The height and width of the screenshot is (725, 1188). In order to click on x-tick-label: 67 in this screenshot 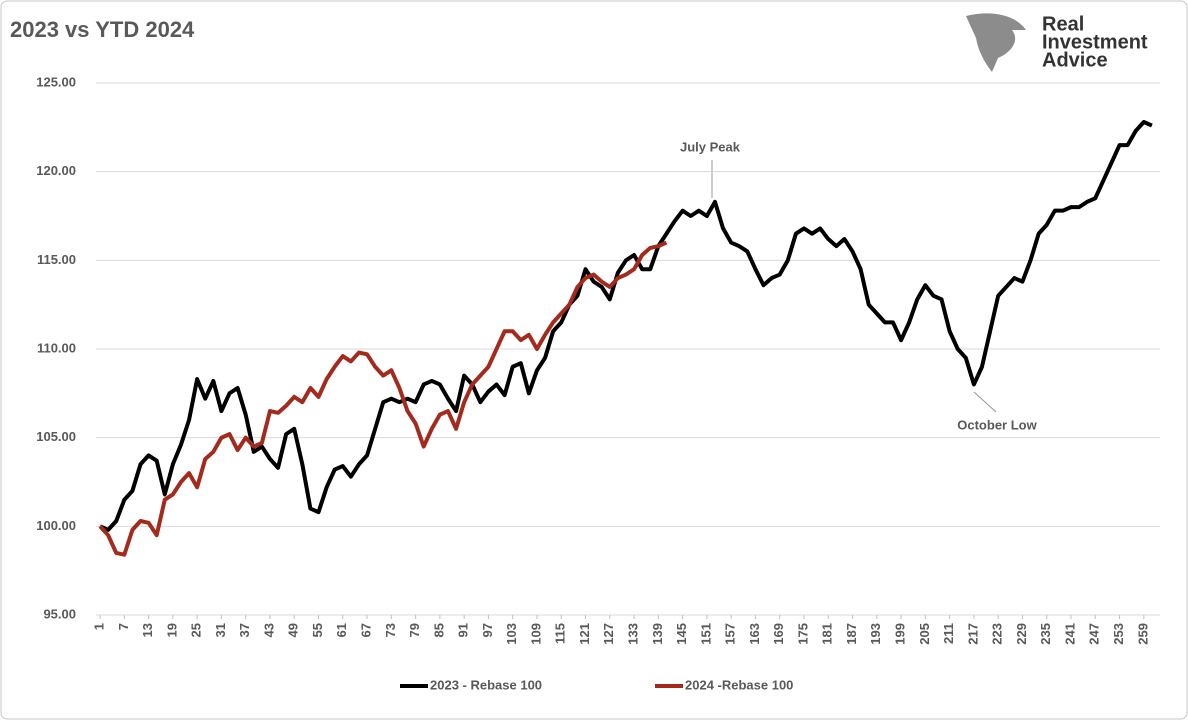, I will do `click(365, 630)`.